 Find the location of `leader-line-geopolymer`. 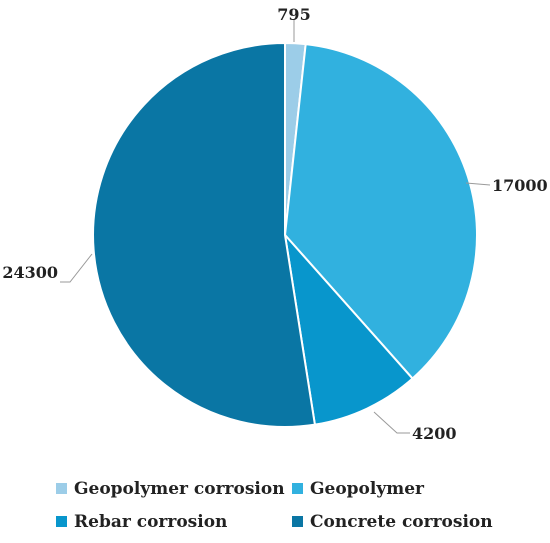

leader-line-geopolymer is located at coordinates (478, 184).